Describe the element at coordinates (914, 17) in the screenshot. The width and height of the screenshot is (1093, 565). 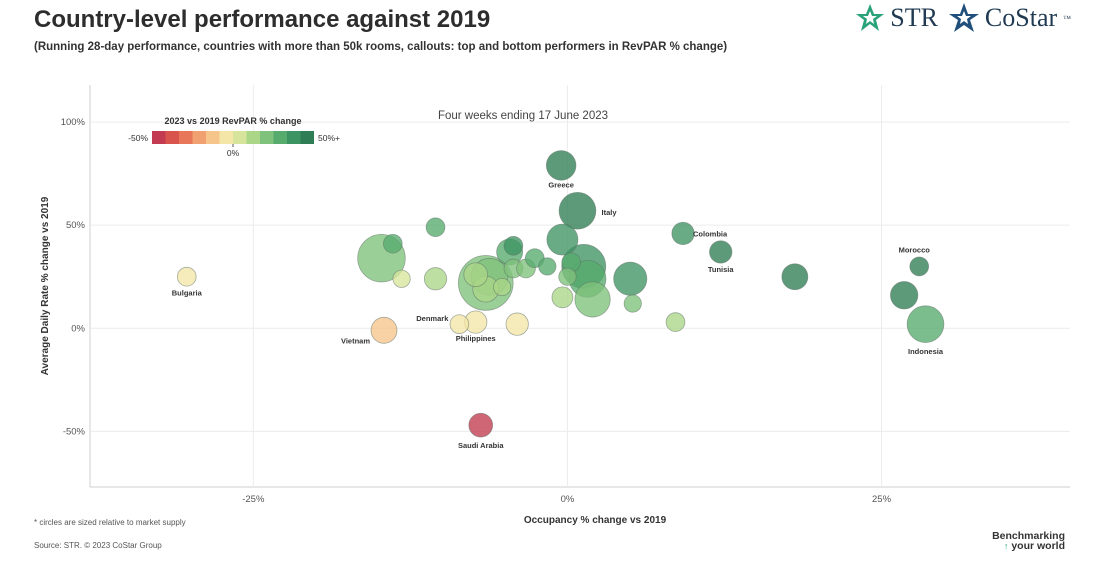
I see `str-wordmark: STR` at that location.